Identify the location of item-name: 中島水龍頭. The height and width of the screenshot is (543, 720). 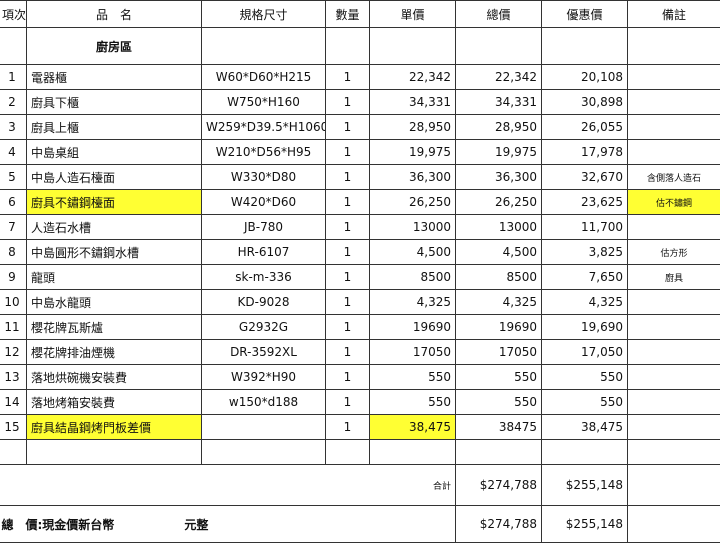
(114, 302).